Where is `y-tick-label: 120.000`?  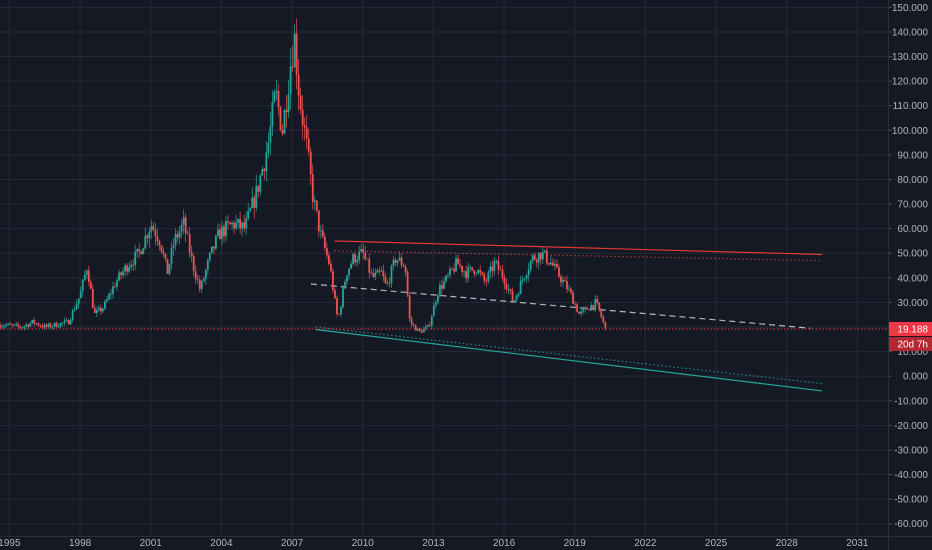
y-tick-label: 120.000 is located at coordinates (910, 82).